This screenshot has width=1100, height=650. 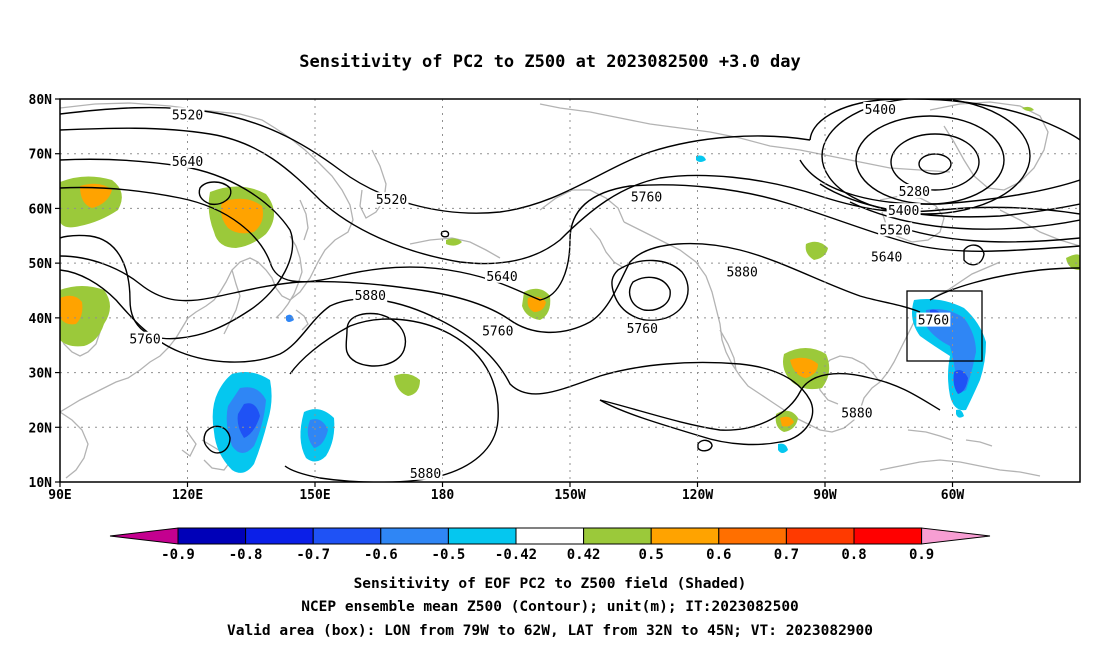 I want to click on colorbar-label: -0.9, so click(x=178, y=555).